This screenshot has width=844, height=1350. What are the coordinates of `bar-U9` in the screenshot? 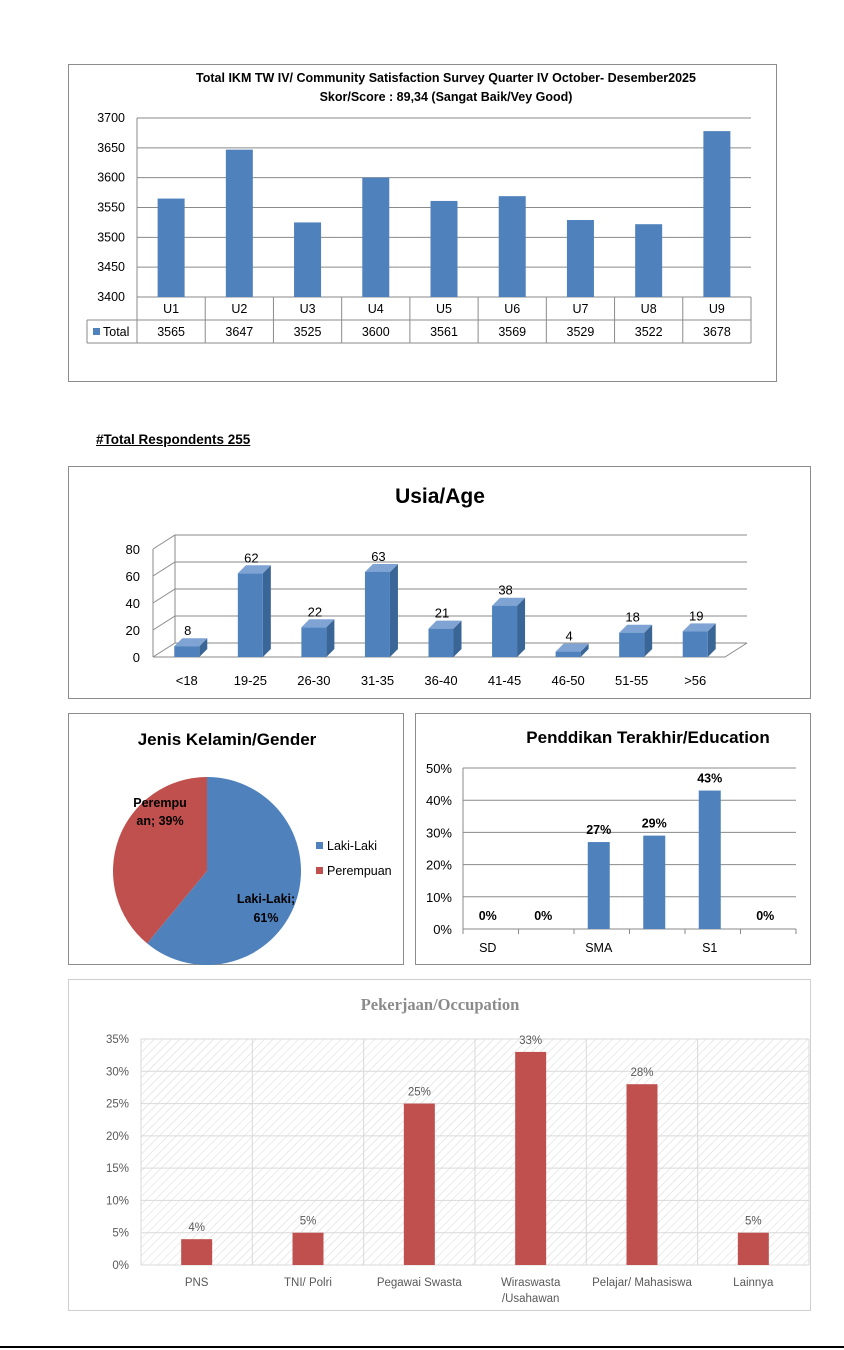 It's located at (717, 214).